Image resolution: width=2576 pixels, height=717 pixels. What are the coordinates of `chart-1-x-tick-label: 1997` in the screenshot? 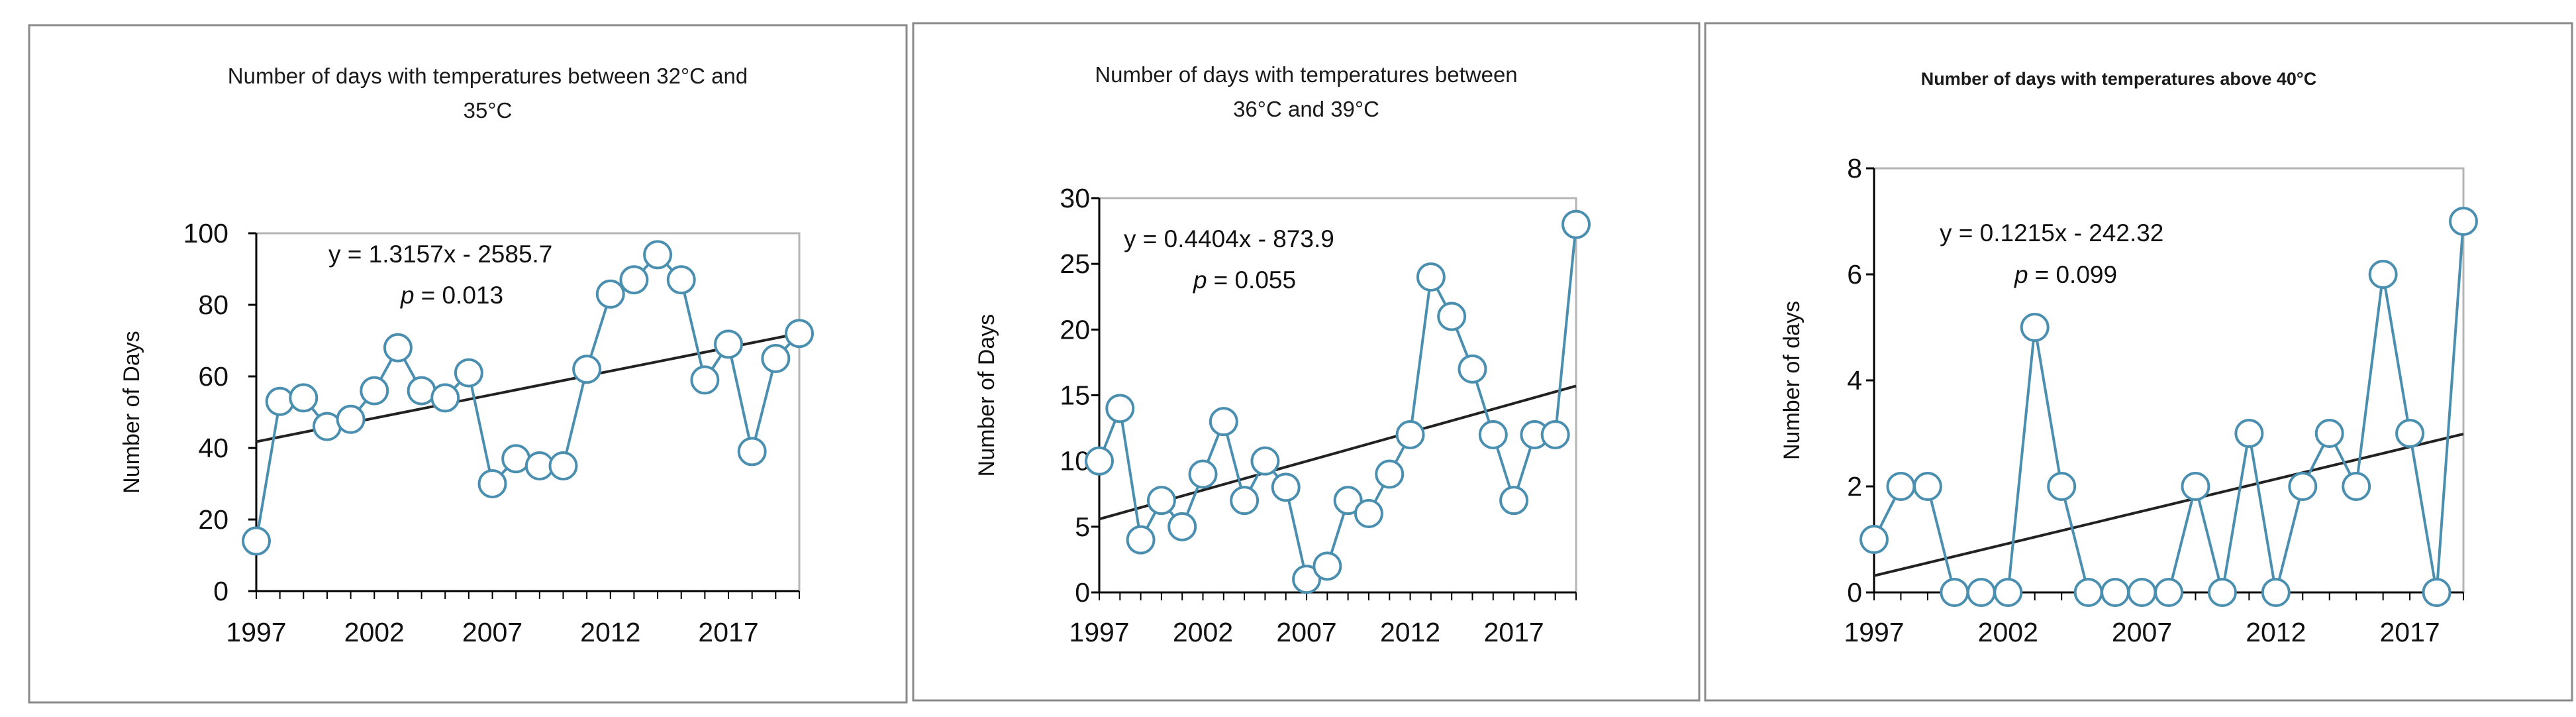 It's located at (256, 632).